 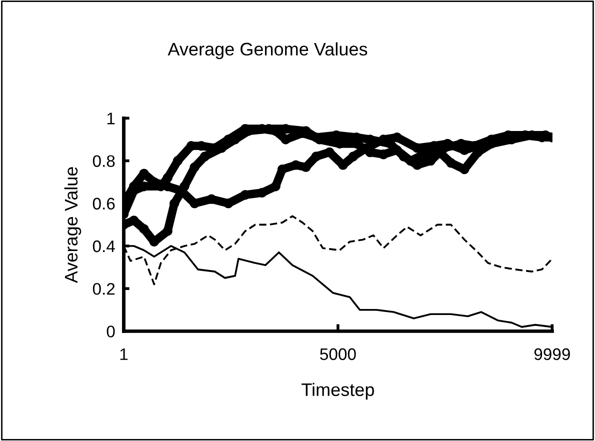 What do you see at coordinates (268, 51) in the screenshot?
I see `chart-title: Average Genome Values` at bounding box center [268, 51].